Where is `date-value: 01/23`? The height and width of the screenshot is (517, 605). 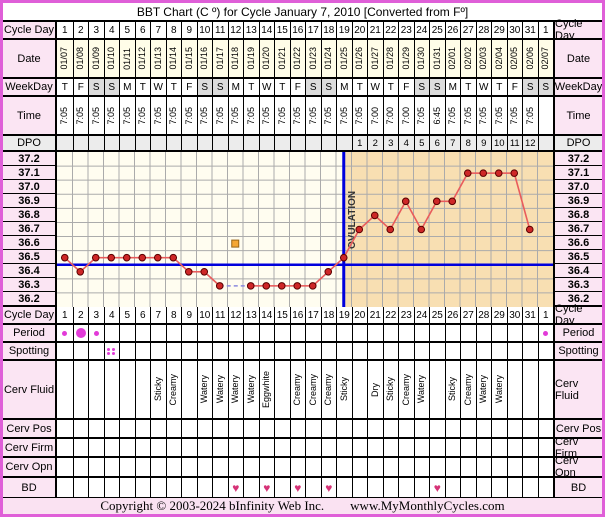 date-value: 01/23 is located at coordinates (312, 58).